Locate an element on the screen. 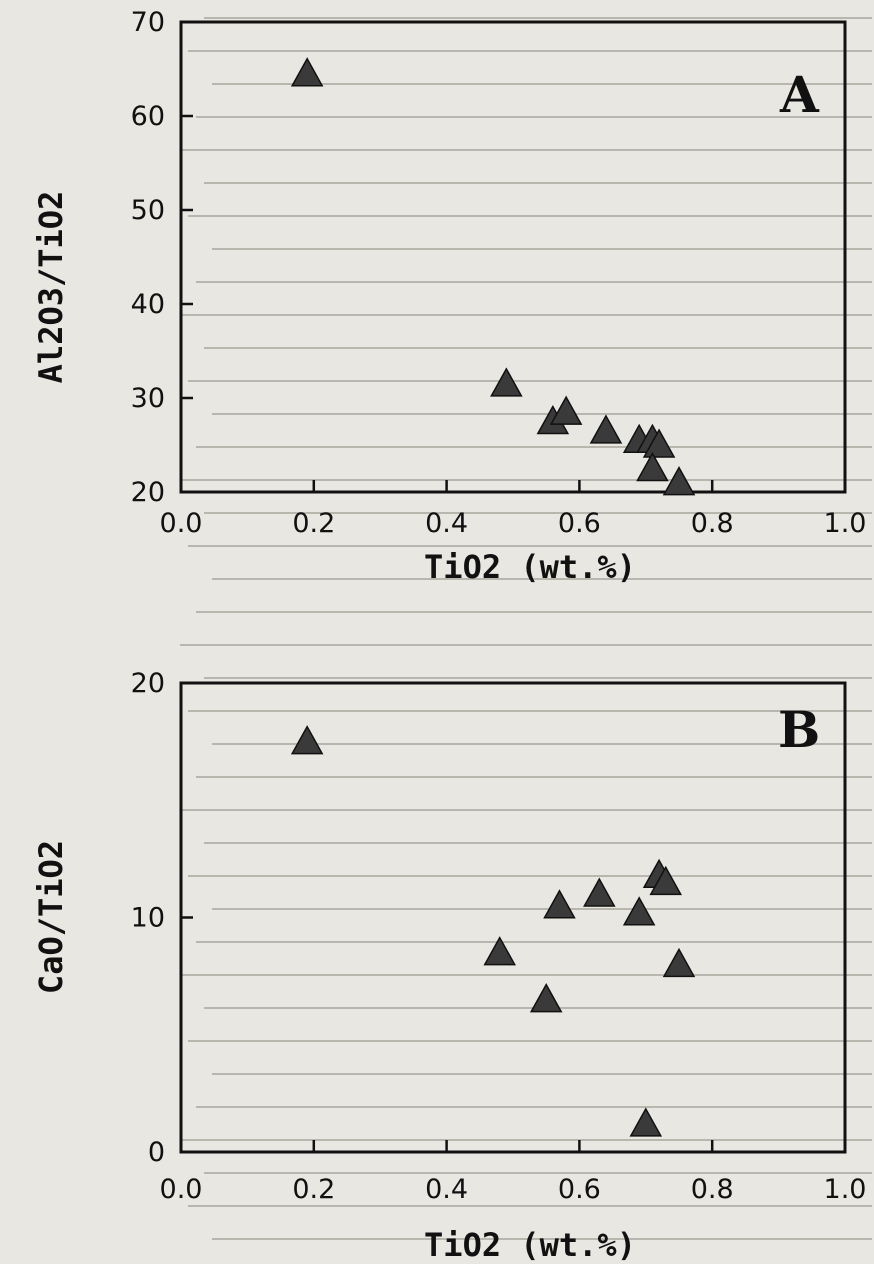 This screenshot has height=1264, width=874. chart-a-y-tick-label: 70 is located at coordinates (148, 22).